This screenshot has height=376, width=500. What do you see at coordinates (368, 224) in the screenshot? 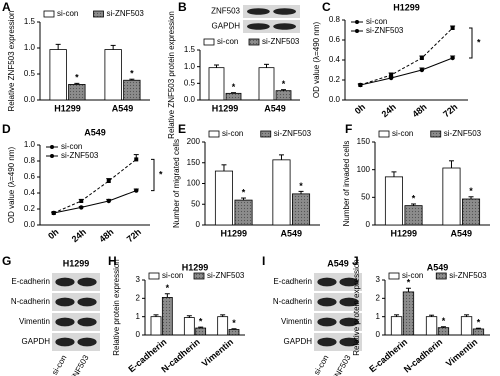
I see `y-tick-label: 0` at bounding box center [368, 224].